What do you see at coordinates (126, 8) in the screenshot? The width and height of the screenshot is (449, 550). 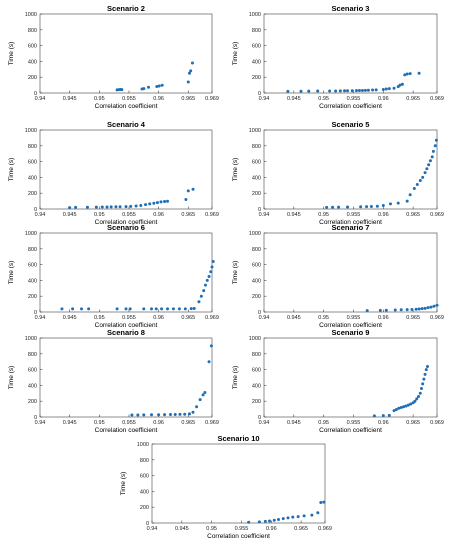 I see `chart-title: Scenario 2` at bounding box center [126, 8].